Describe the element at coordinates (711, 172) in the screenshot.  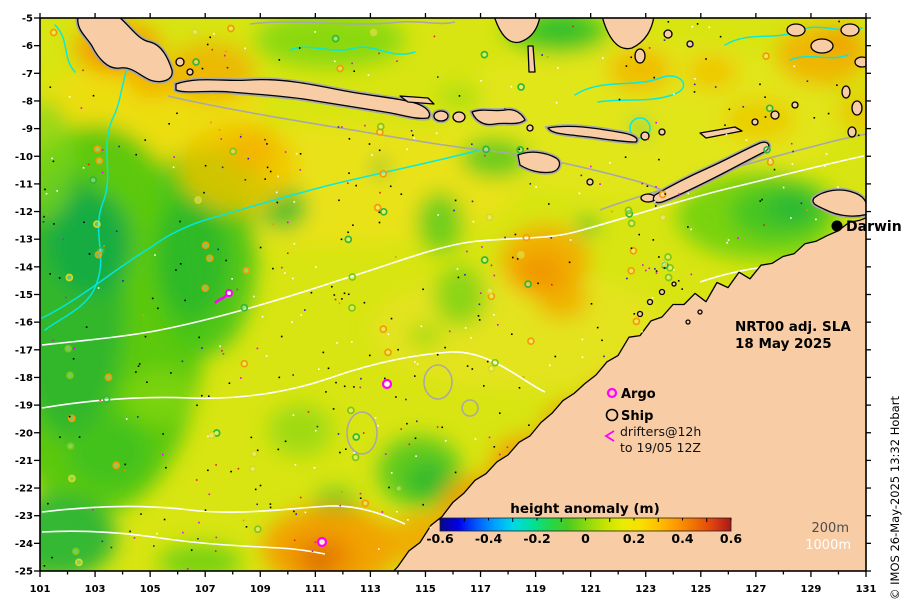
I see `land-timor` at that location.